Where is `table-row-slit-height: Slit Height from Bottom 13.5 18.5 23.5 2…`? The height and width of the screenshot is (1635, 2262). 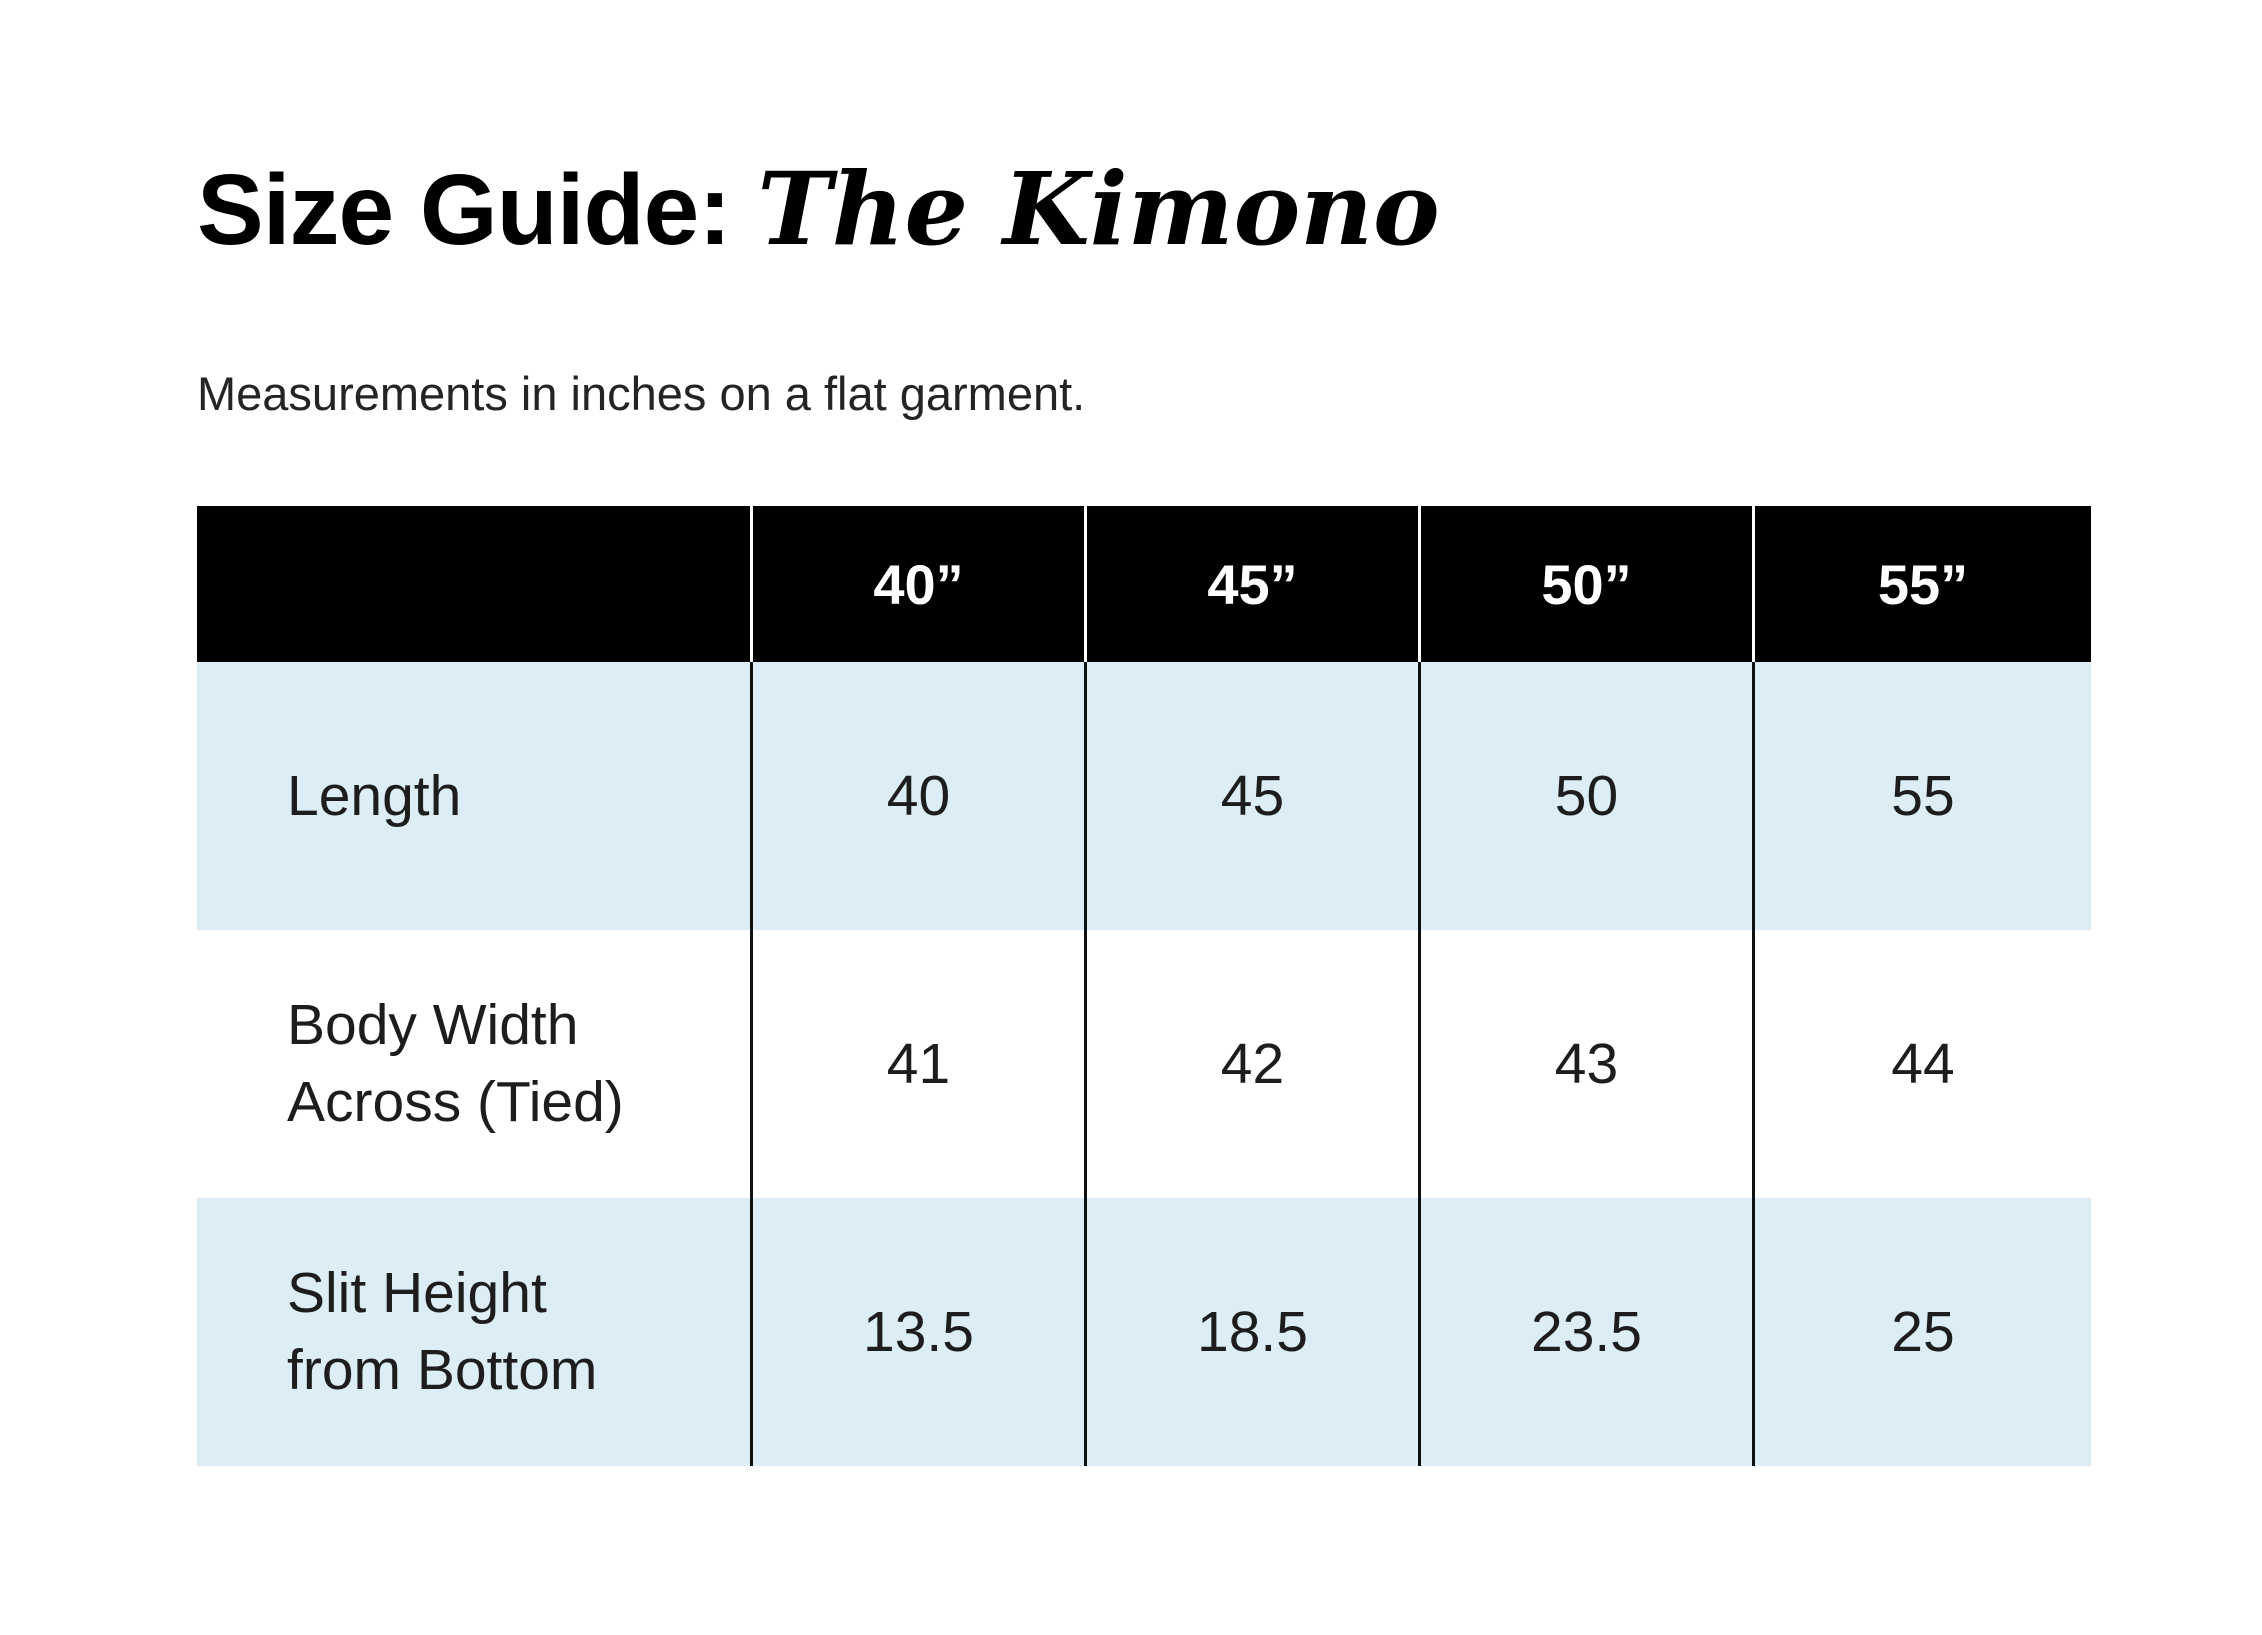 table-row-slit-height: Slit Height from Bottom 13.5 18.5 23.5 2… is located at coordinates (1144, 1332).